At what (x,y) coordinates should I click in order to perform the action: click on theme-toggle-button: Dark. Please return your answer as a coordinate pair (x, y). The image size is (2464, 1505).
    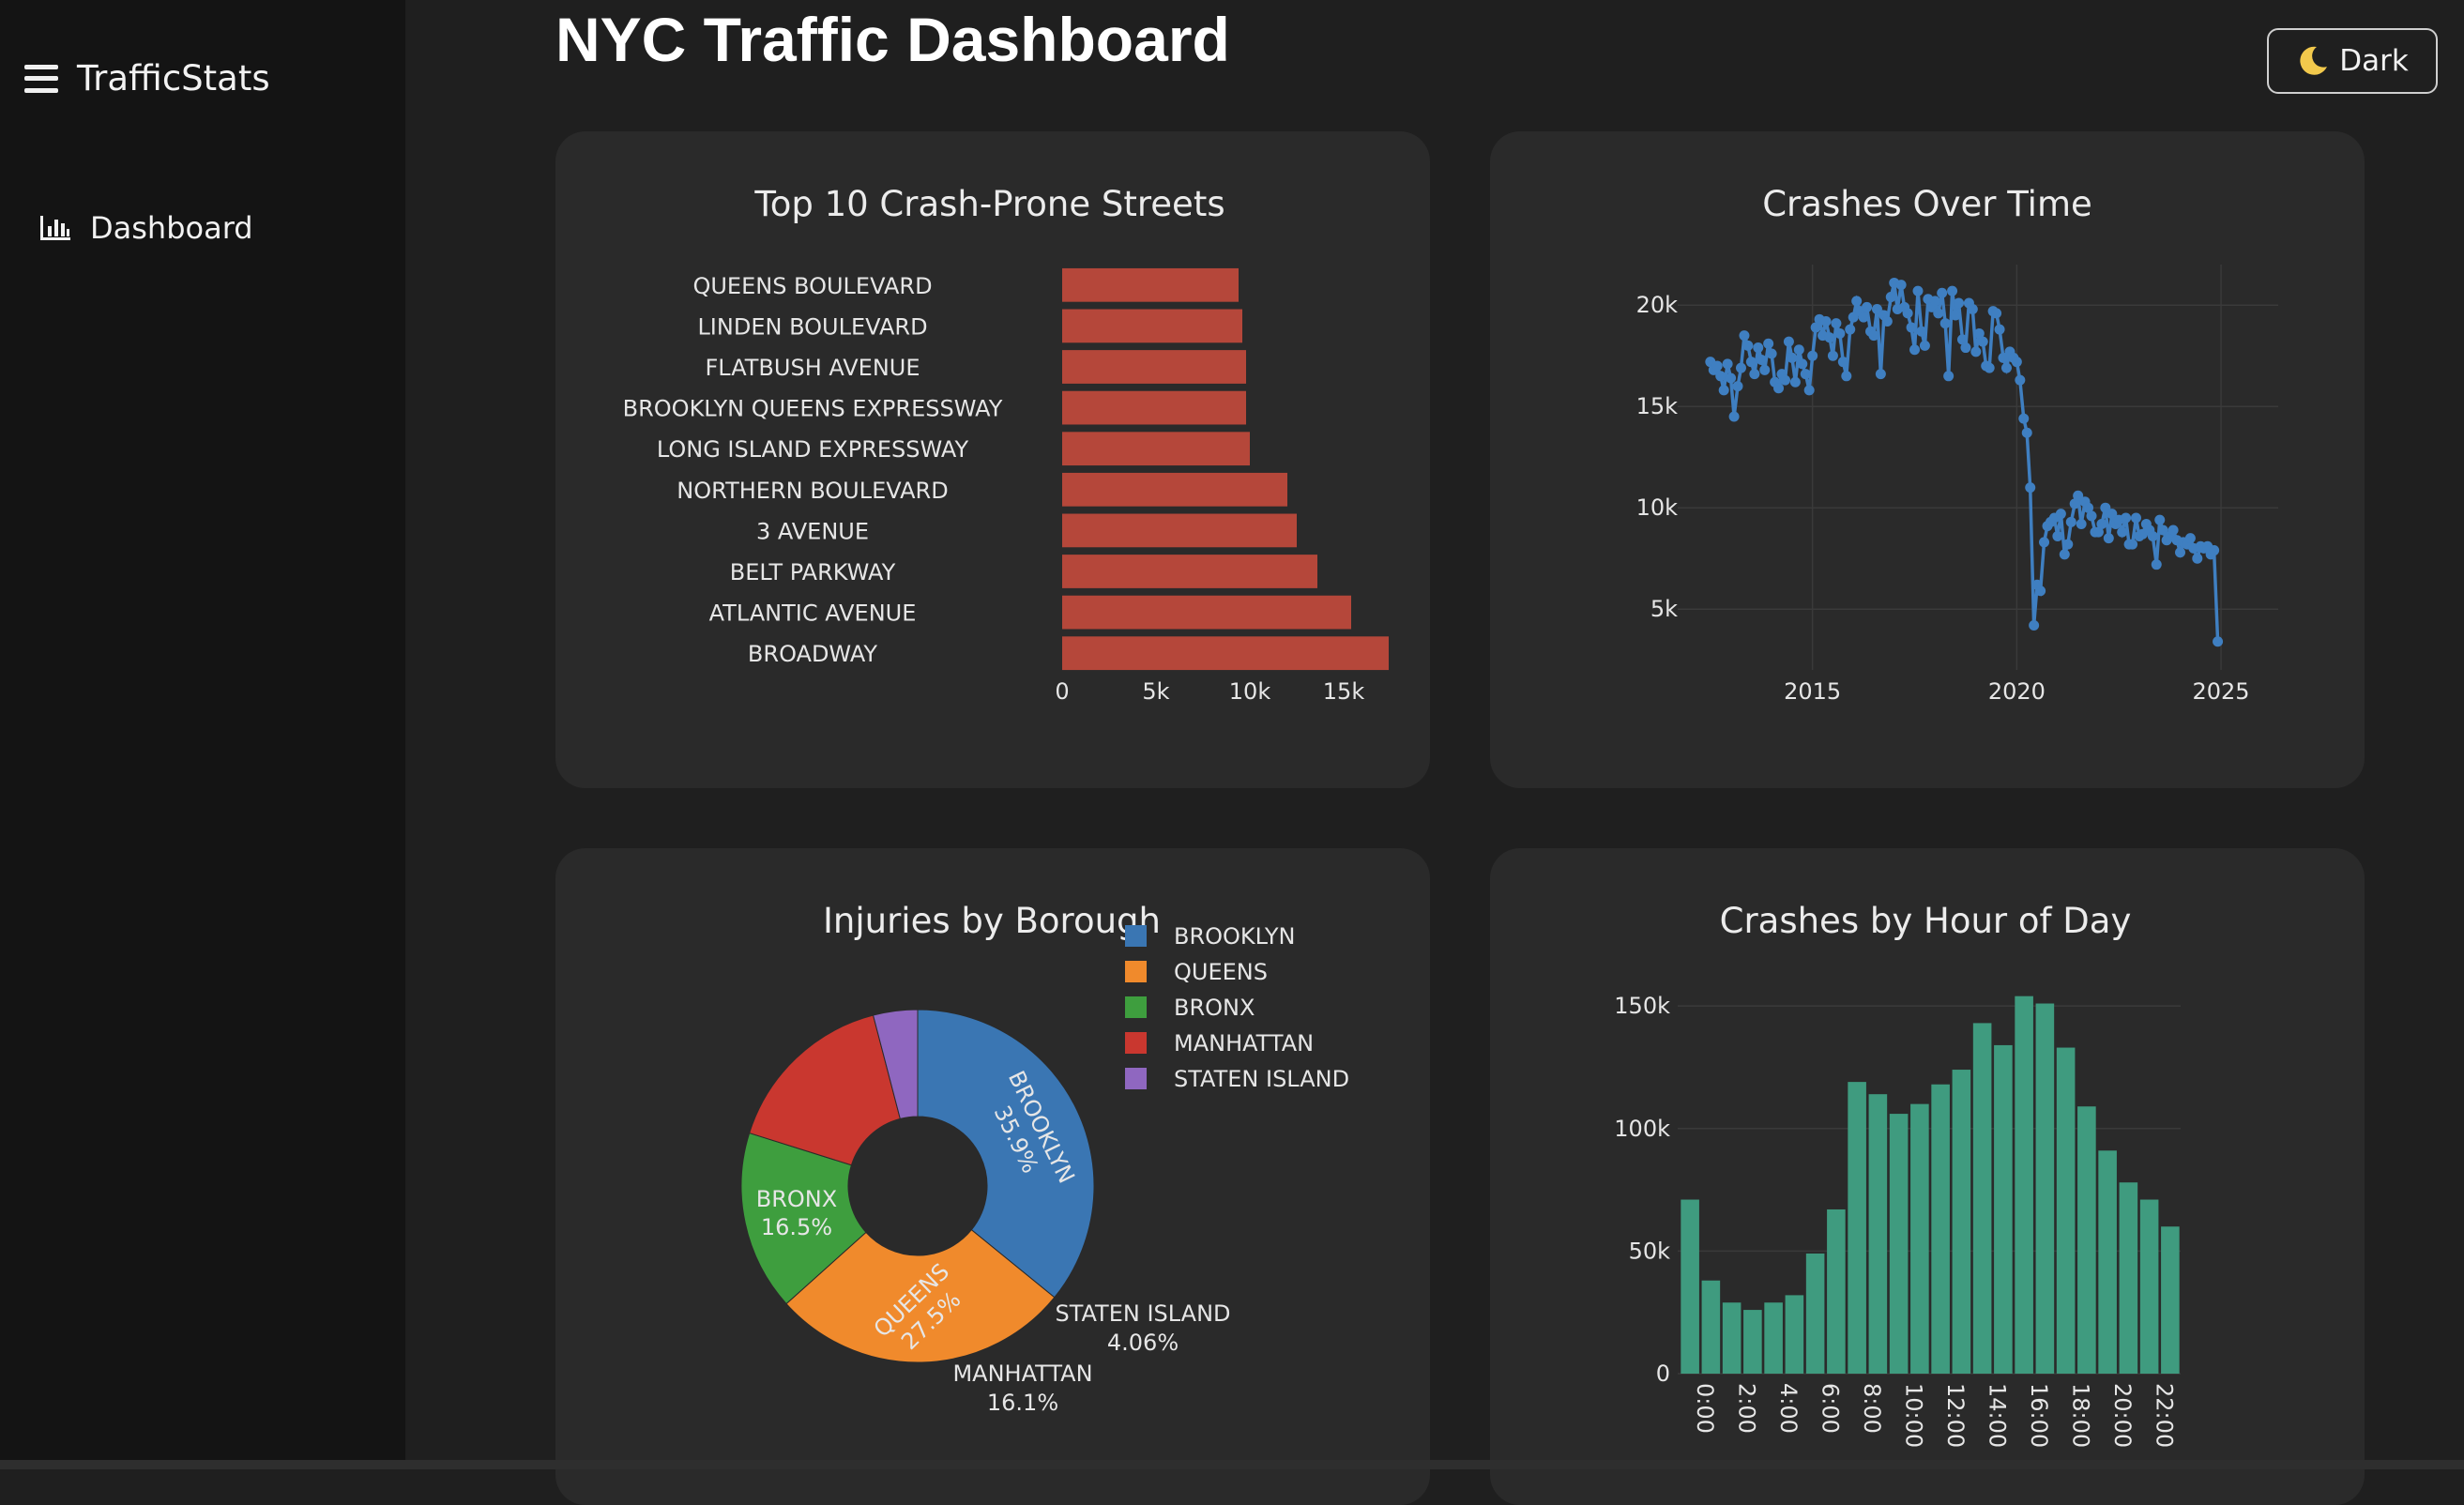
    Looking at the image, I should click on (2353, 61).